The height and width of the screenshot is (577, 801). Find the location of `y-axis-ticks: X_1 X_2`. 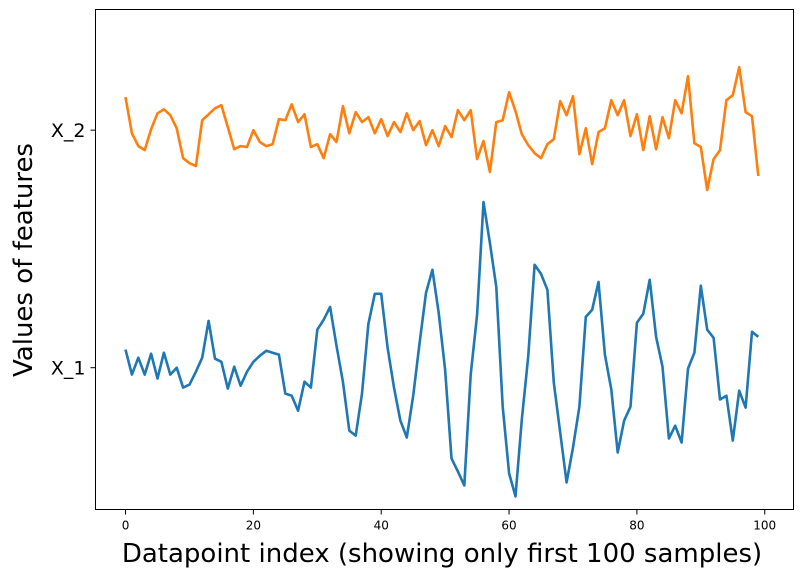

y-axis-ticks: X_1 X_2 is located at coordinates (73, 250).